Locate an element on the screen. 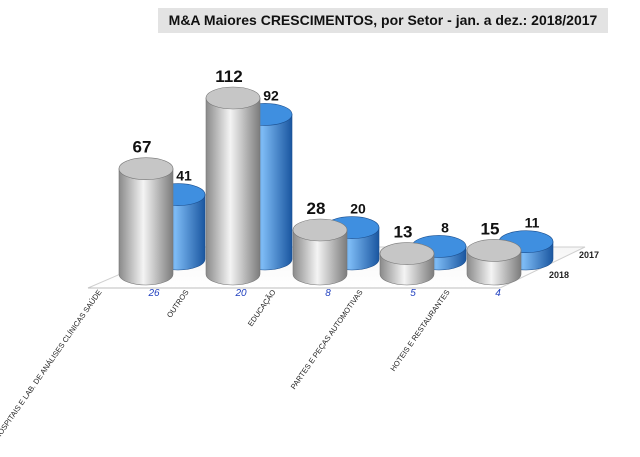 This screenshot has height=457, width=640. bar-2018-hoteis-e-restaurantes is located at coordinates (494, 262).